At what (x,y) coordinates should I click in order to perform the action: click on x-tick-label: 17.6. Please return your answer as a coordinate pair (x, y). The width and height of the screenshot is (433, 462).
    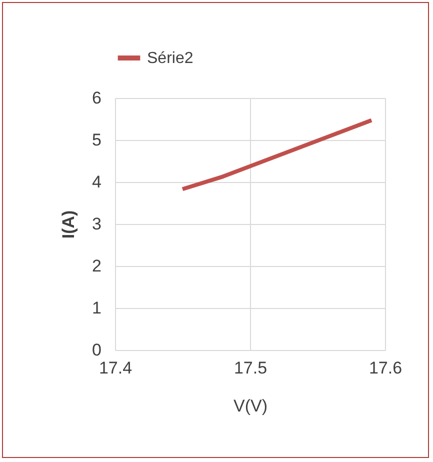
    Looking at the image, I should click on (385, 368).